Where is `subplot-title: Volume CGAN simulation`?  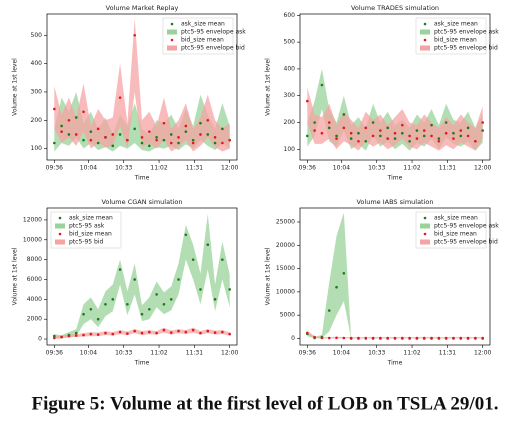 subplot-title: Volume CGAN simulation is located at coordinates (141, 202).